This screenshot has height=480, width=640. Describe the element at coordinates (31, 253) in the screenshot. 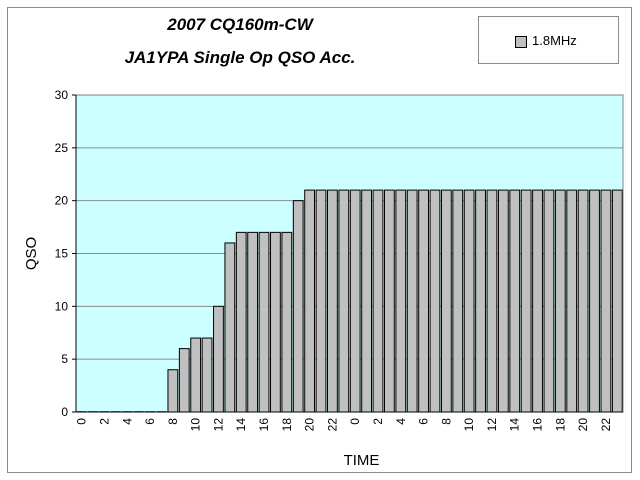

I see `y-axis-label: QSO` at that location.